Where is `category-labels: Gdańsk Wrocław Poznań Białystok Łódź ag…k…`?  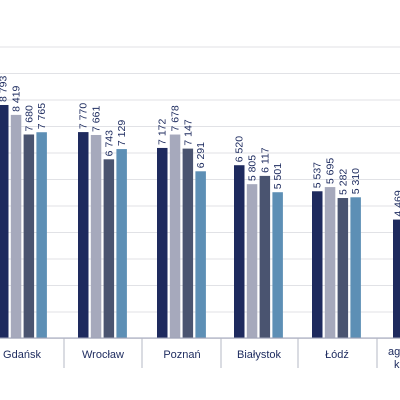 category-labels: Gdańsk Wrocław Poznań Białystok Łódź ag…k… is located at coordinates (201, 358).